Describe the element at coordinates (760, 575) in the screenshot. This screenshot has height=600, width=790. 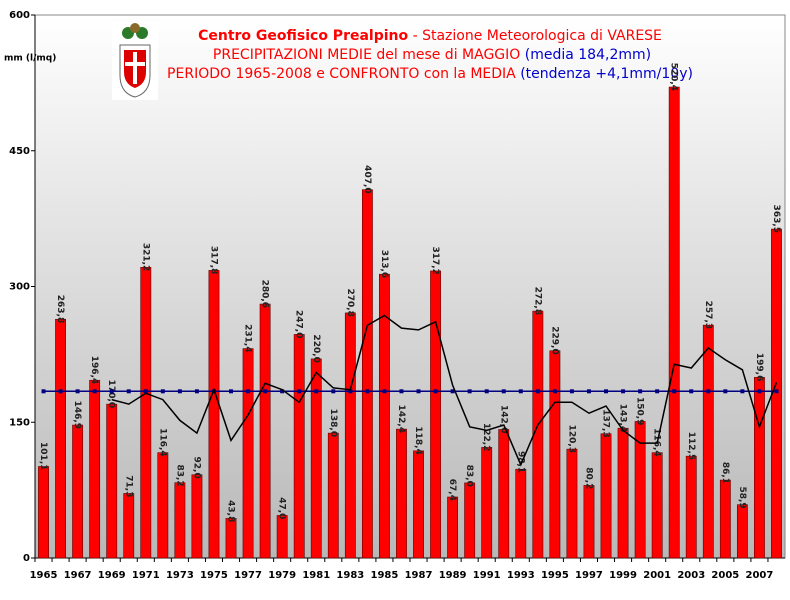
I see `x-tick-label: 2007` at that location.